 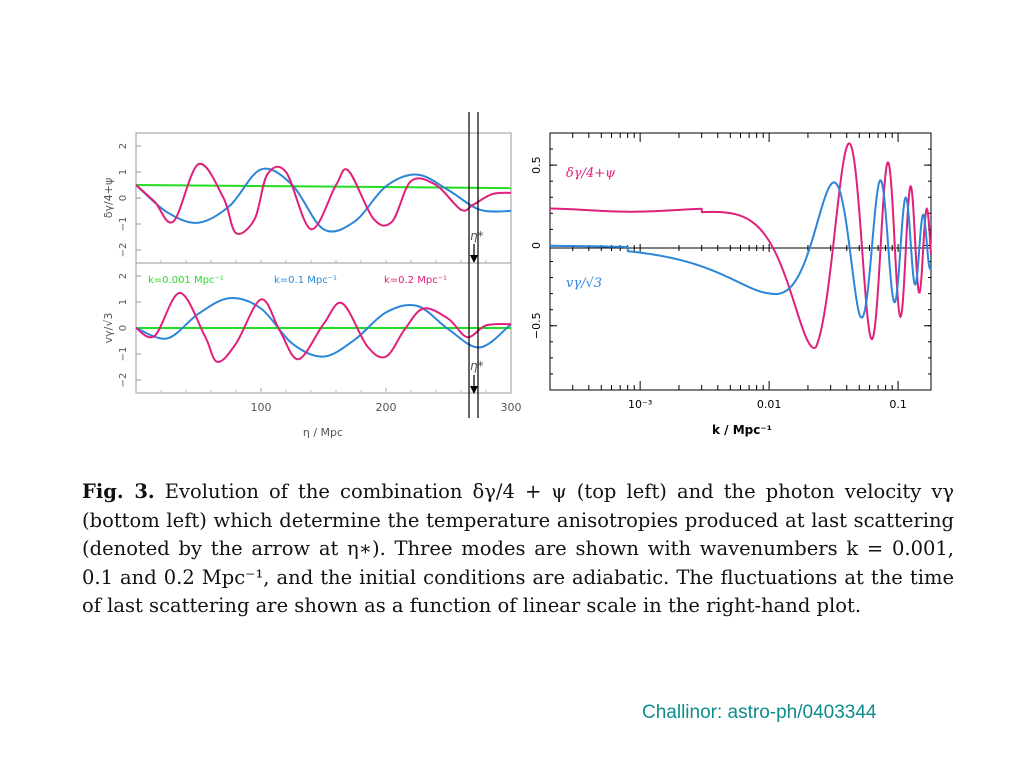 What do you see at coordinates (473, 265) in the screenshot?
I see `last-scattering-marker` at bounding box center [473, 265].